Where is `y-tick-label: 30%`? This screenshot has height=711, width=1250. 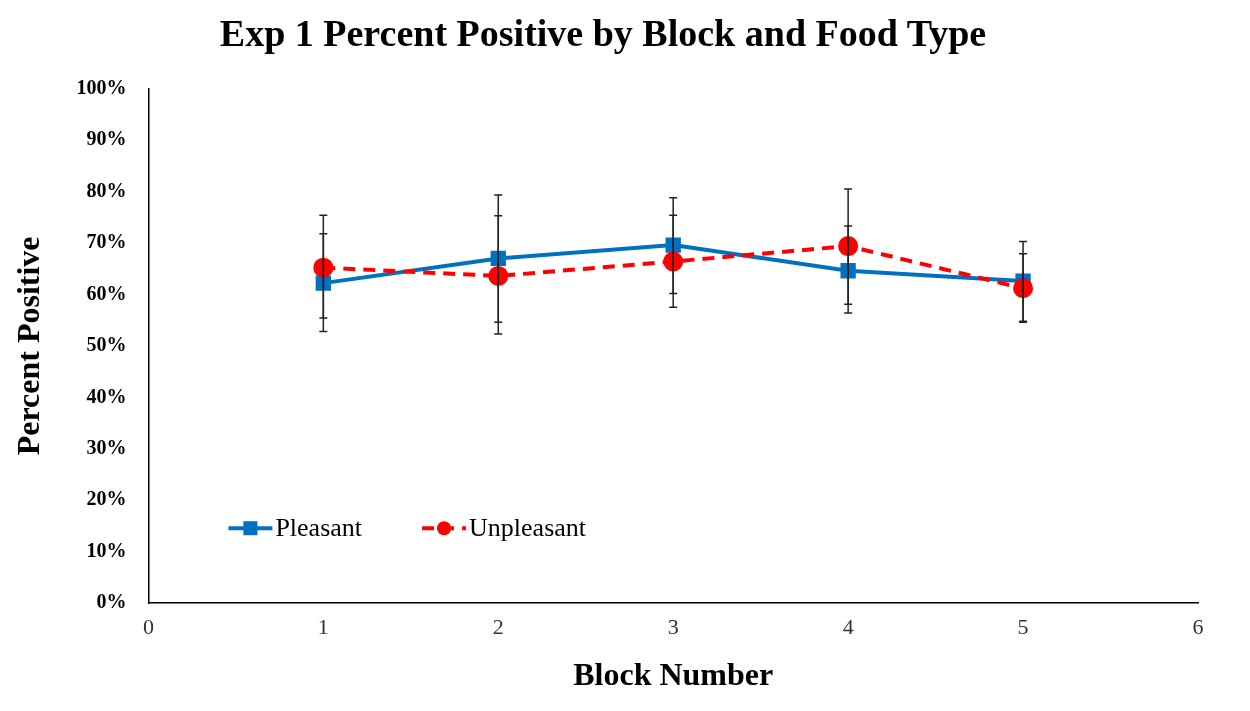 y-tick-label: 30% is located at coordinates (106, 446).